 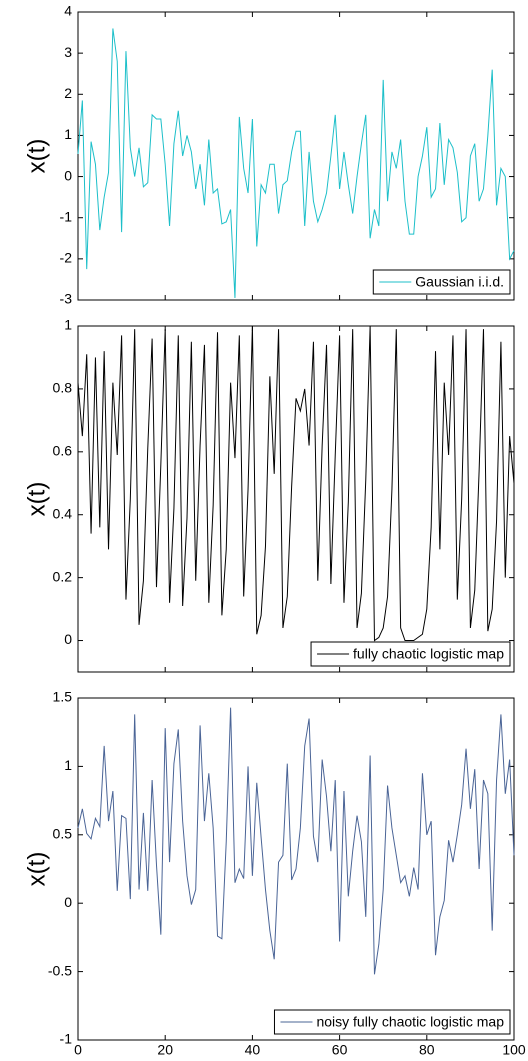 I want to click on y-tick-label: 0.4, so click(x=63, y=513).